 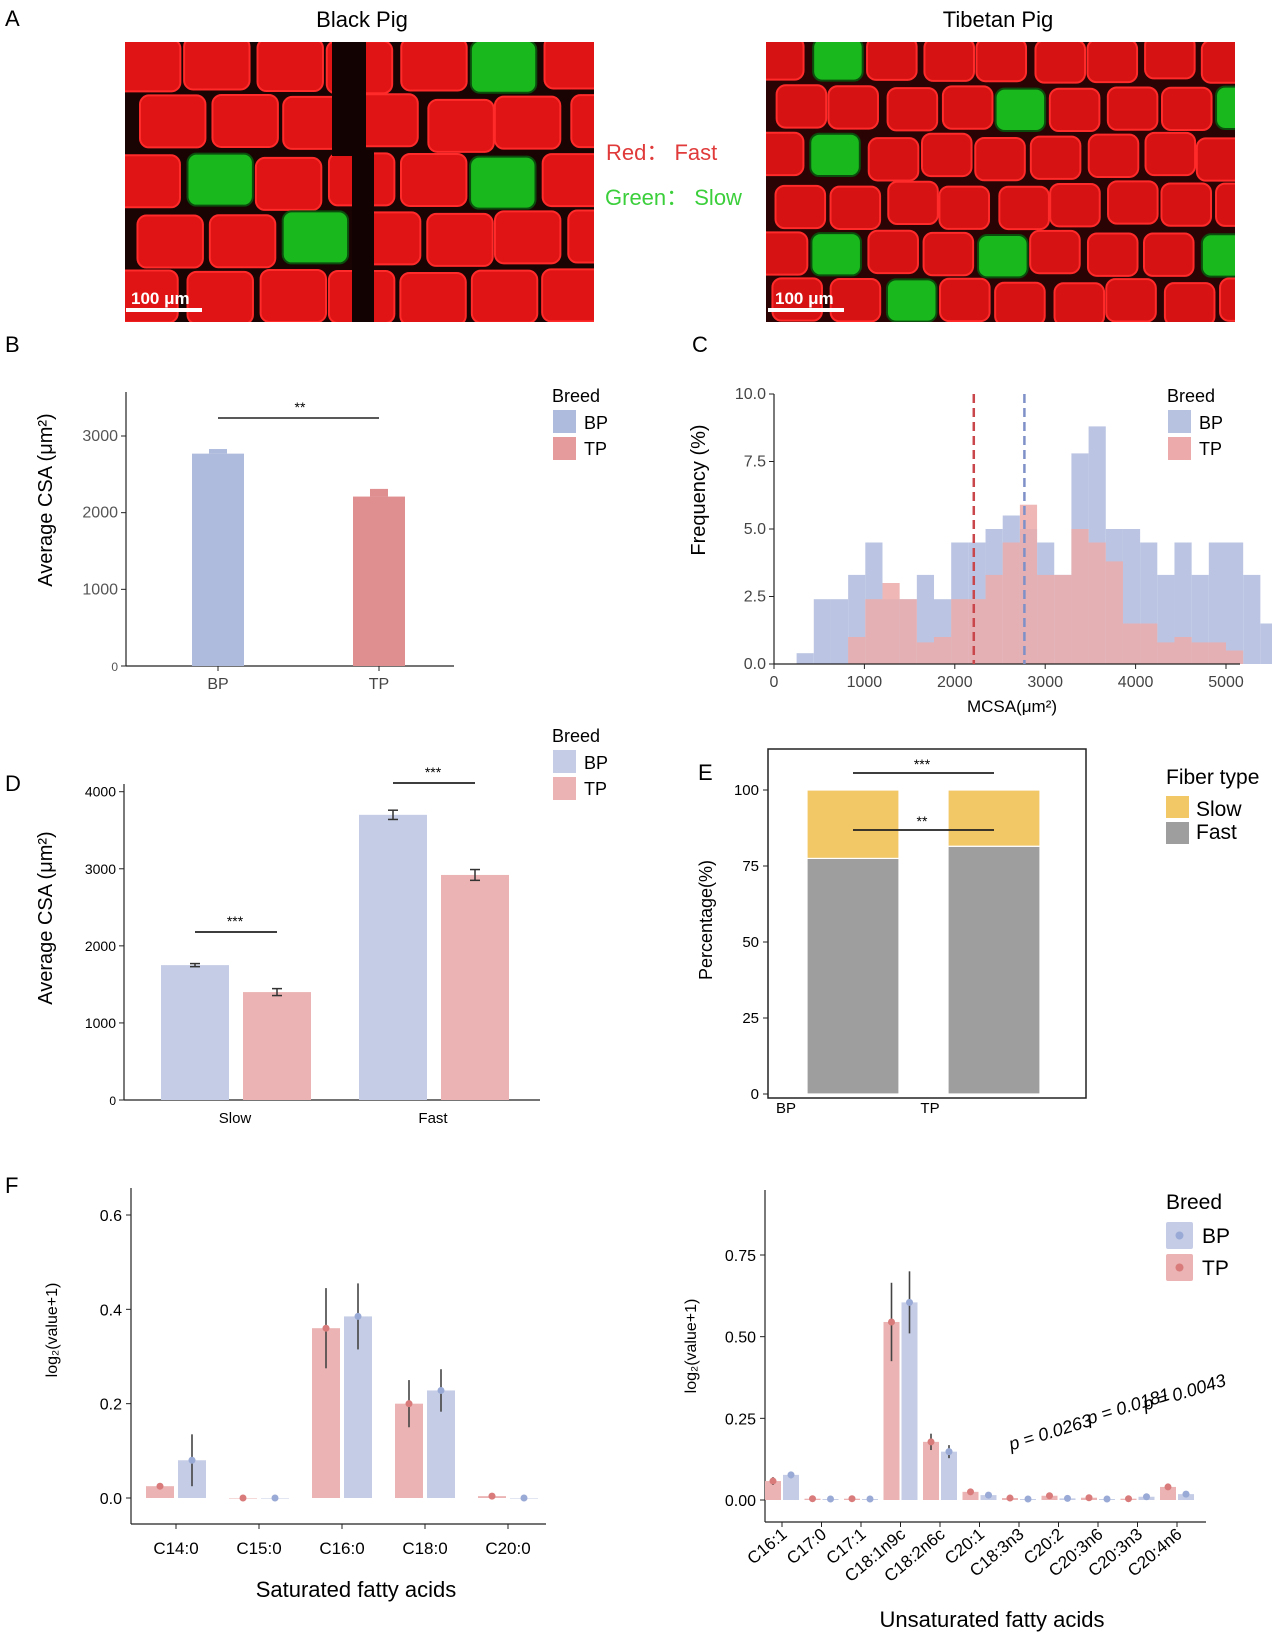 What do you see at coordinates (359, 182) in the screenshot?
I see `black-pig-micrograph: 100 μm` at bounding box center [359, 182].